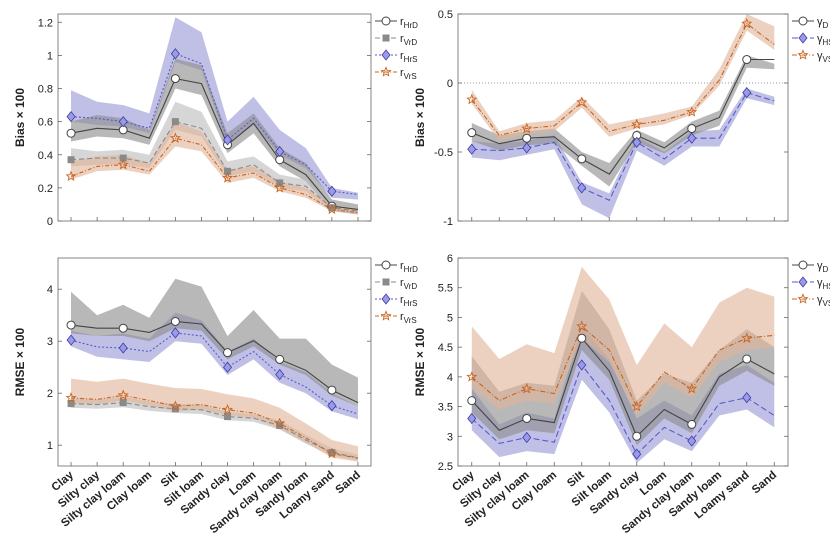 The image size is (830, 548). I want to click on marker-γVS-sandy-clay-loam, so click(692, 388).